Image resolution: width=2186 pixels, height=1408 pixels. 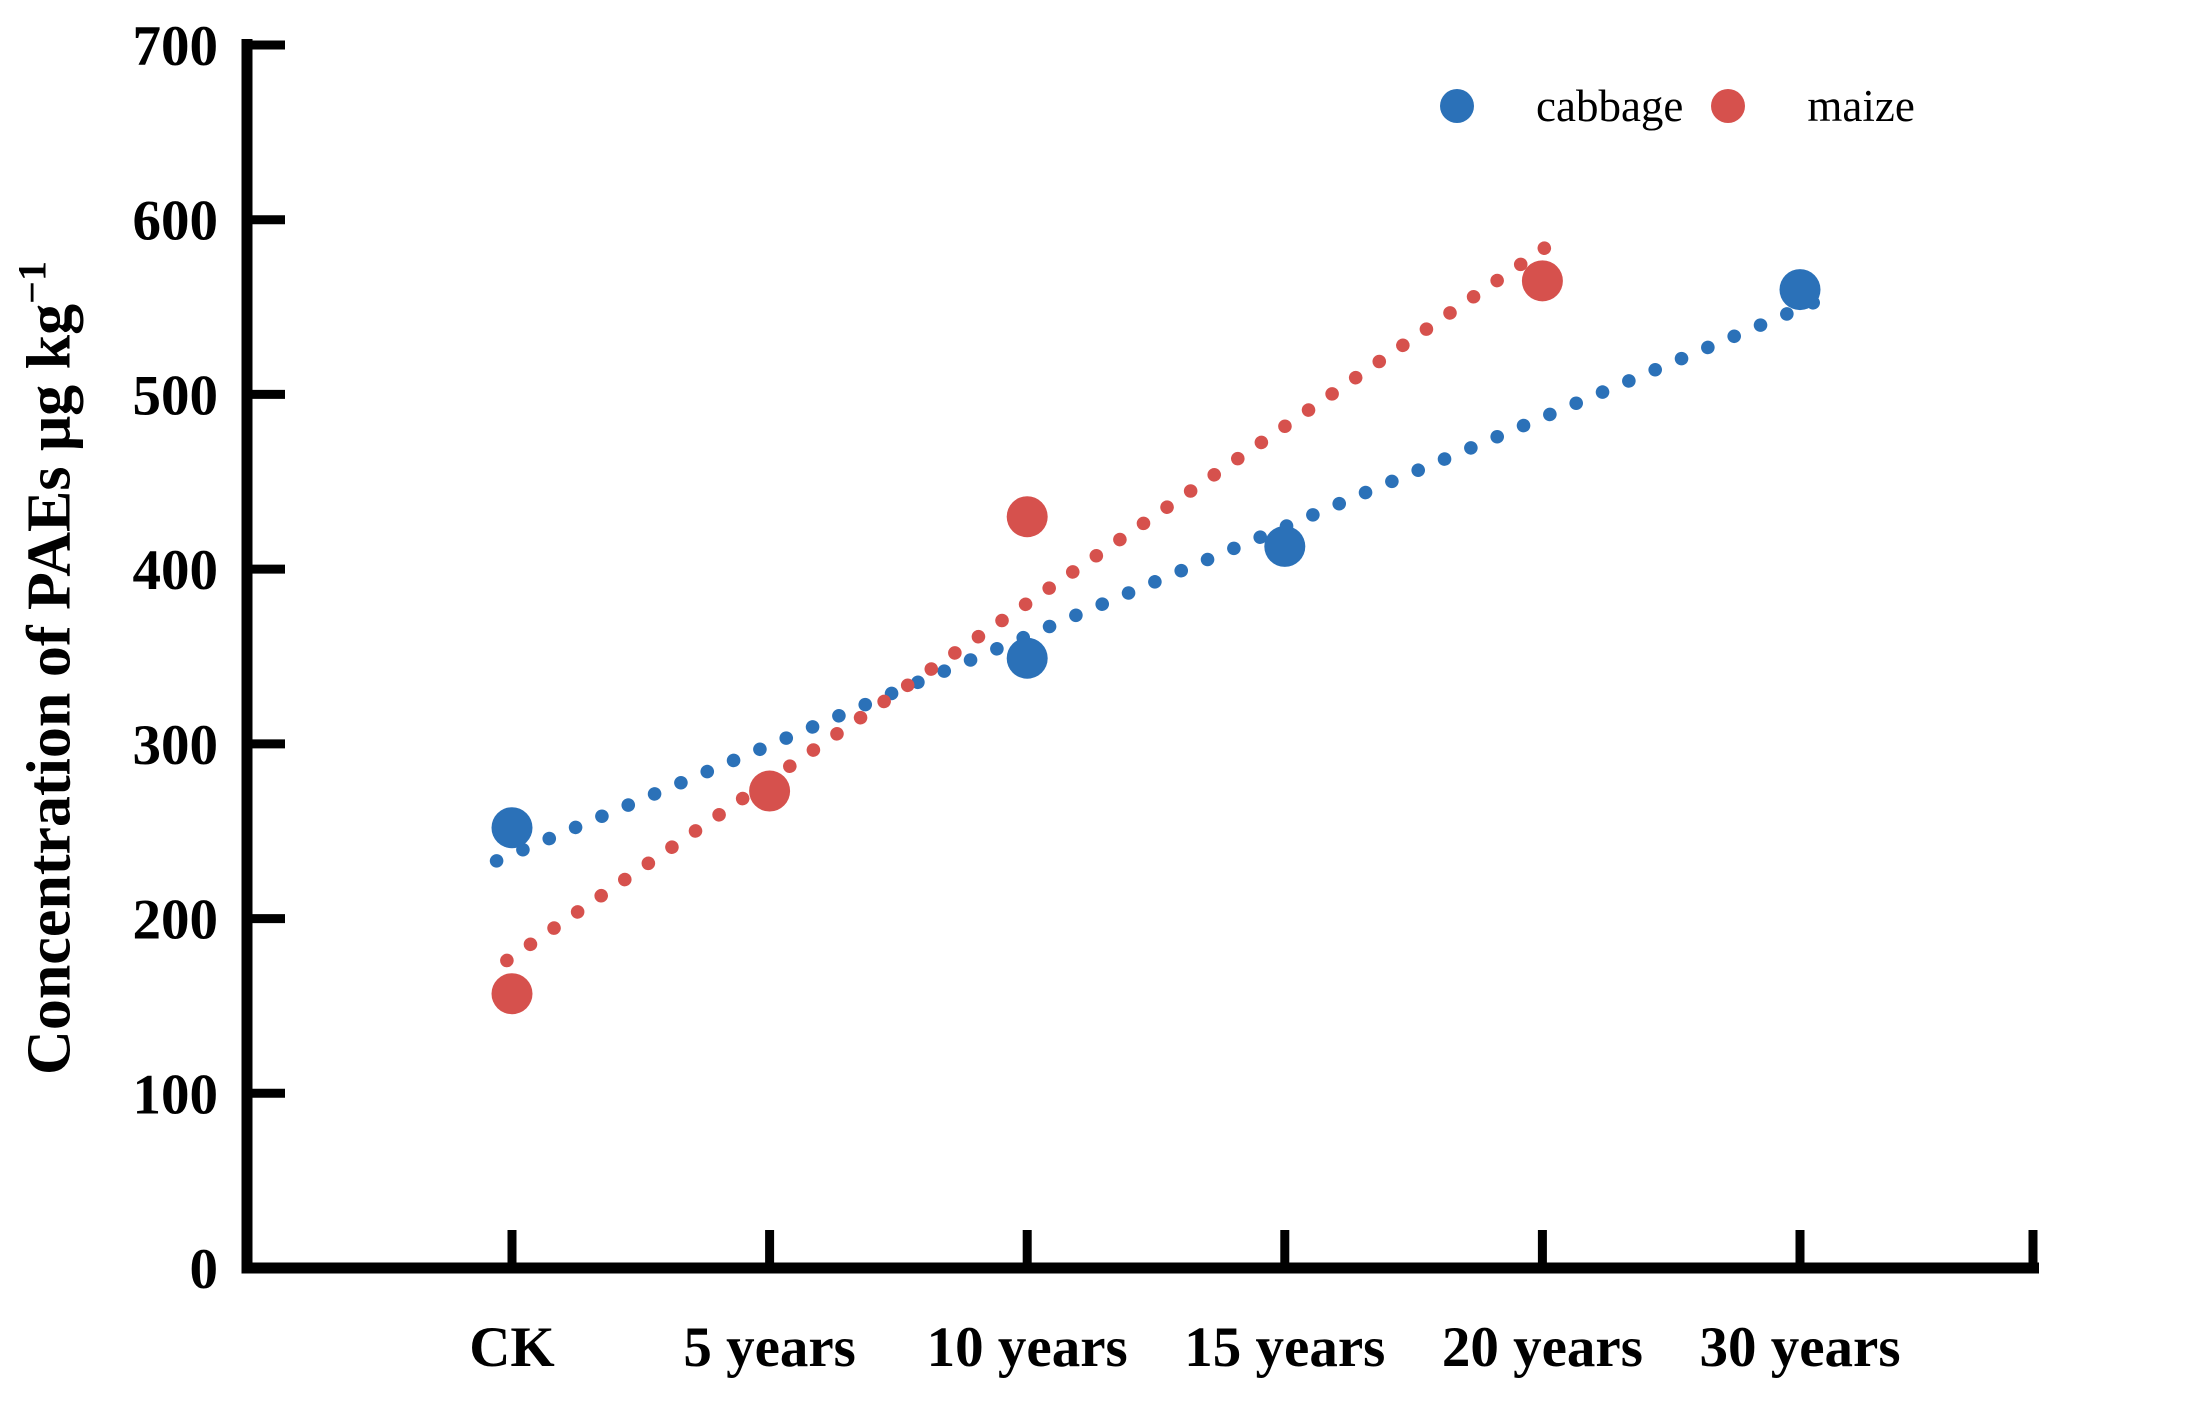 I want to click on chart-legend: cabbage maize, so click(x=1677, y=106).